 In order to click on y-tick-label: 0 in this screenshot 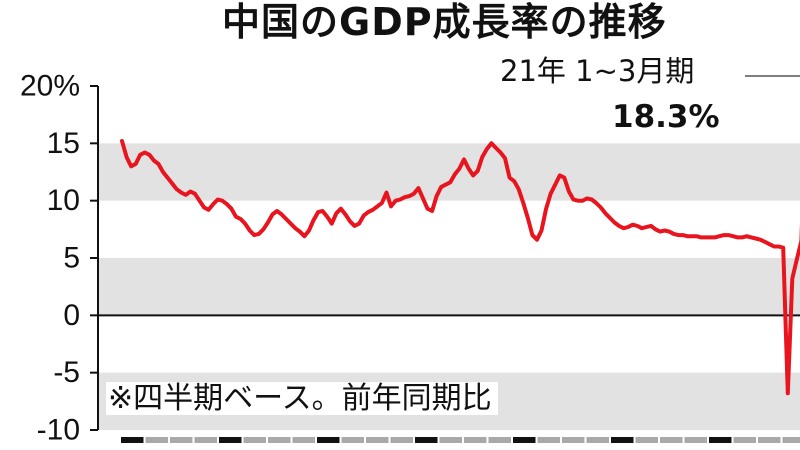, I will do `click(71, 315)`.